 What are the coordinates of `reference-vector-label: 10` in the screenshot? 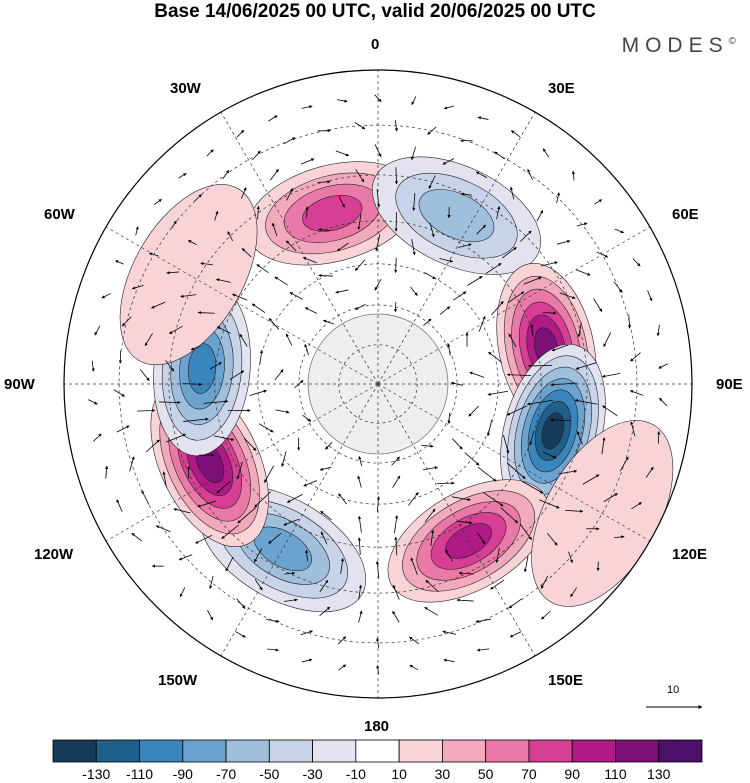 It's located at (673, 690).